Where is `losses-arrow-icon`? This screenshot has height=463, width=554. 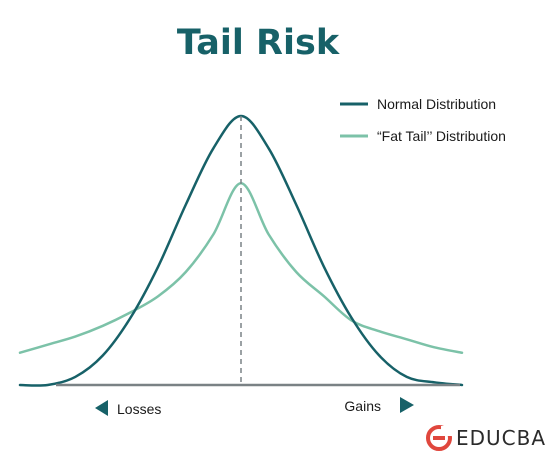 losses-arrow-icon is located at coordinates (101, 408).